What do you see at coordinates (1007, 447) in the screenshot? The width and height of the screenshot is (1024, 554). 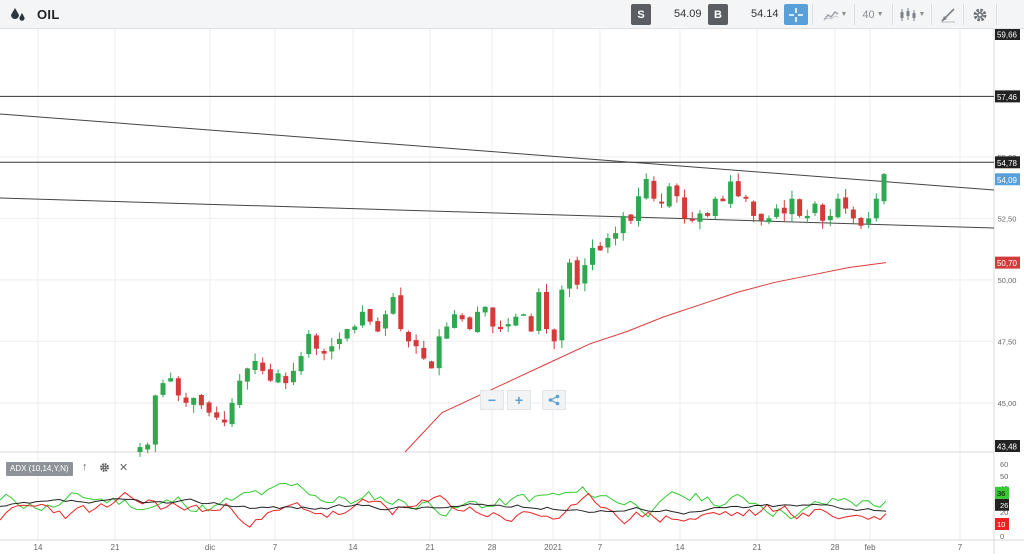 I see `price-tick-label: 43,48` at bounding box center [1007, 447].